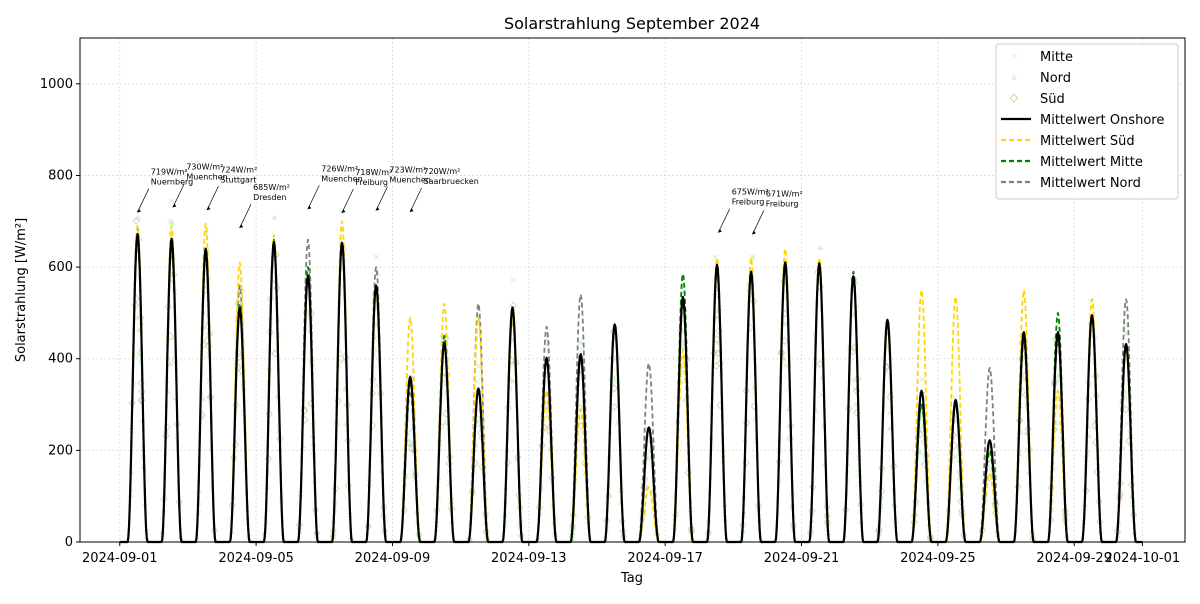 This screenshot has height=604, width=1200. Describe the element at coordinates (60, 175) in the screenshot. I see `y-tick-label: 800` at that location.